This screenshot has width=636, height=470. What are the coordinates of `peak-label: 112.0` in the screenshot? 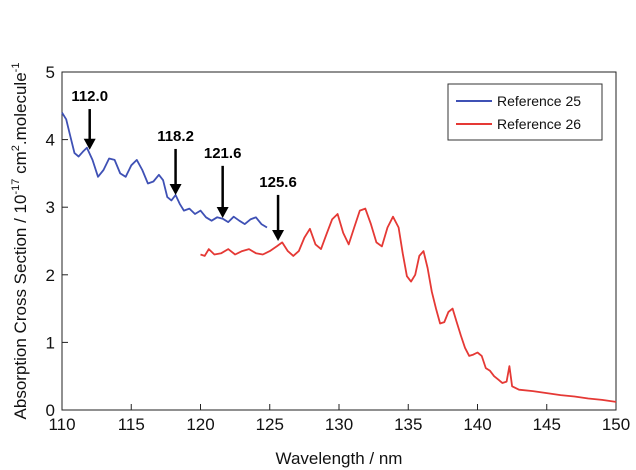 It's located at (89, 96).